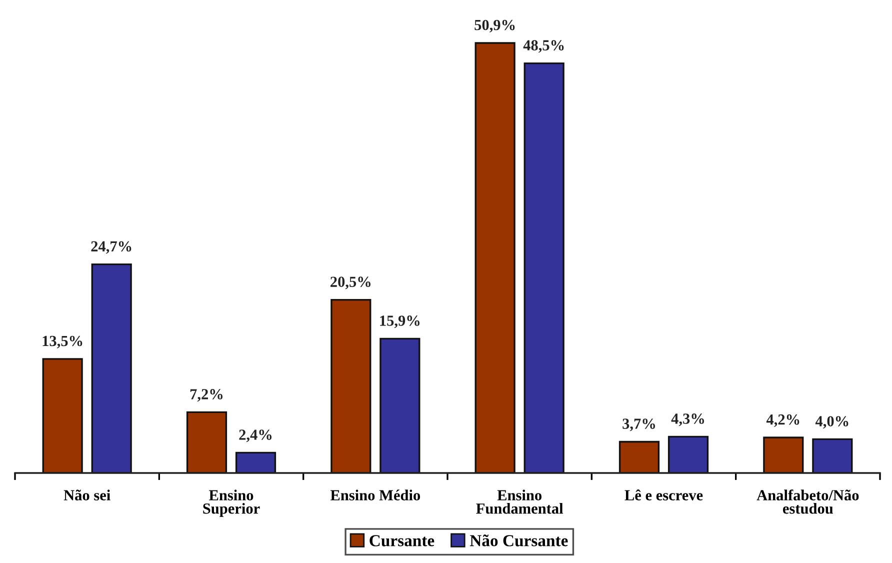 Image resolution: width=892 pixels, height=563 pixels. Describe the element at coordinates (231, 503) in the screenshot. I see `x-tick-label: Ensino Superior` at that location.